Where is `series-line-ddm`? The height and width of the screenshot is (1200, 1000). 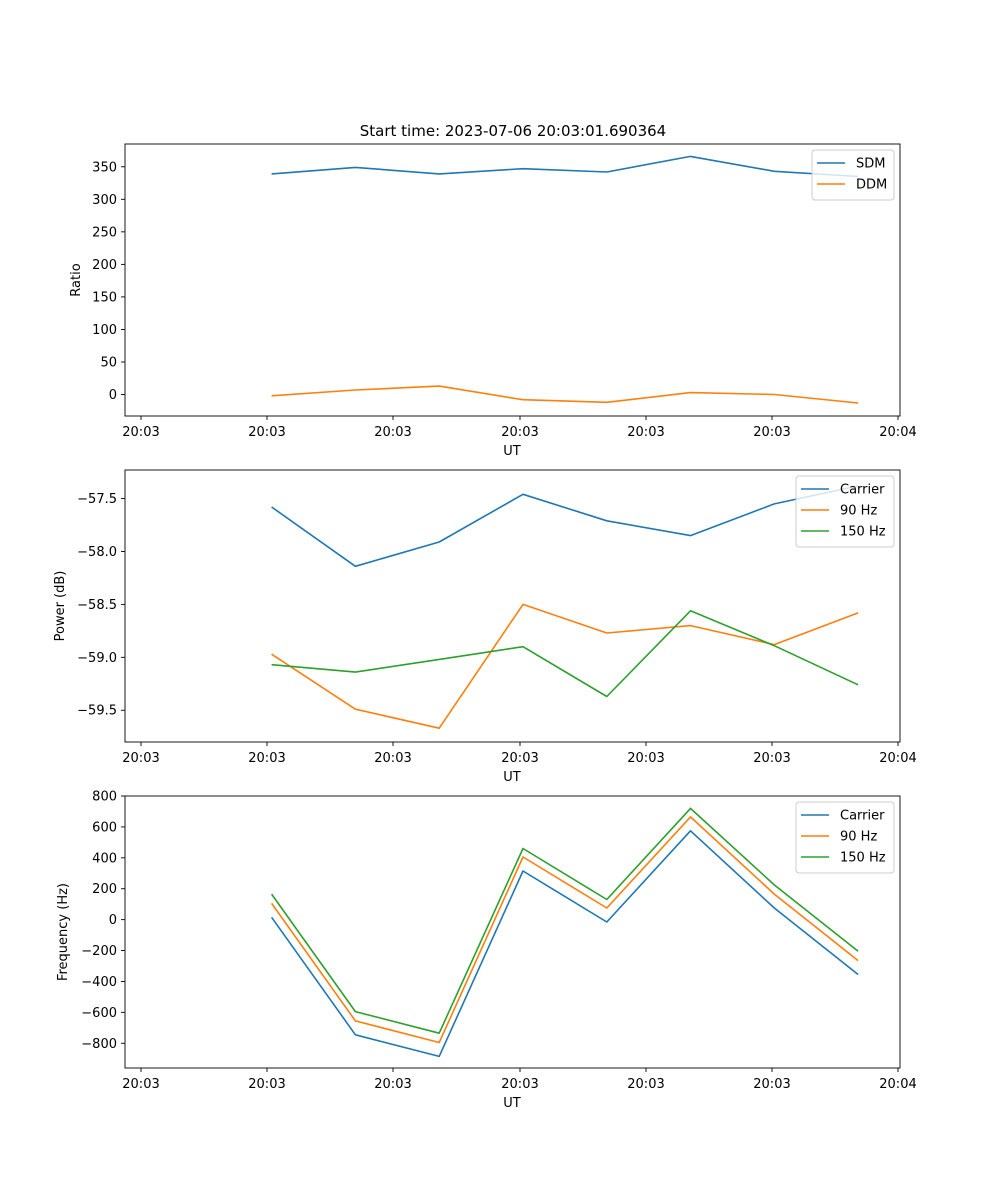 series-line-ddm is located at coordinates (565, 394).